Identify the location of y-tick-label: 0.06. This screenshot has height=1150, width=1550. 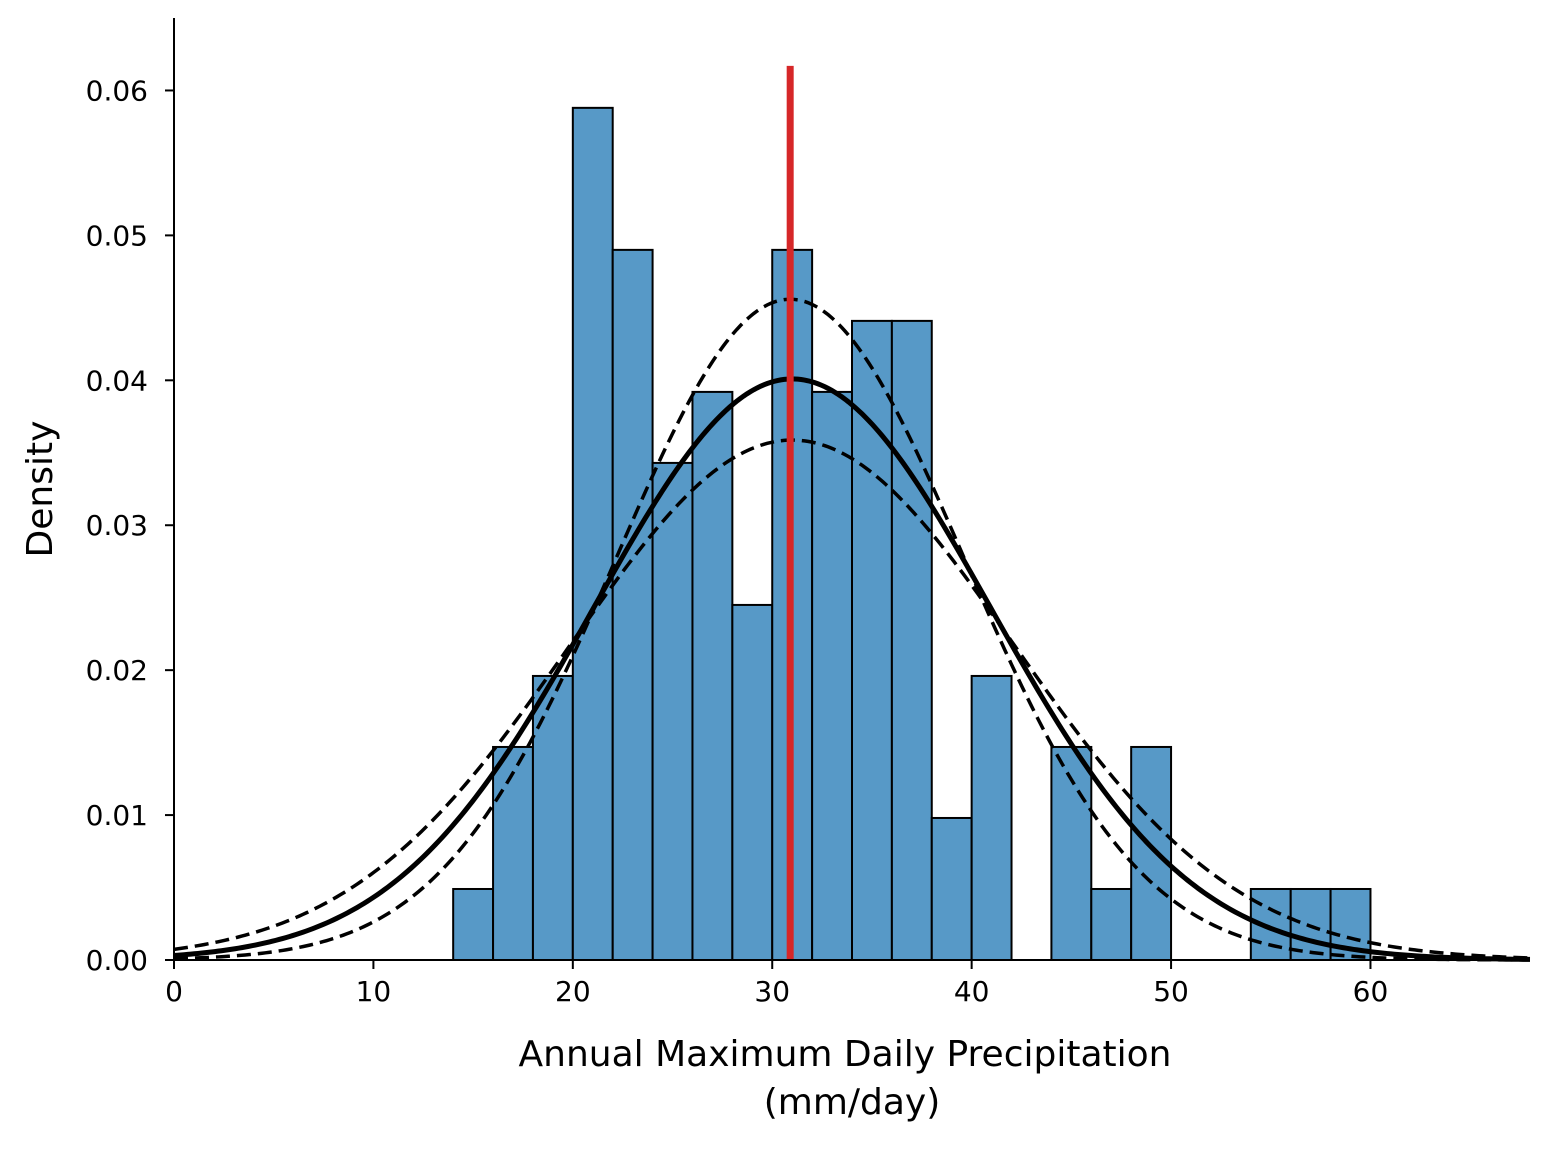
(117, 90).